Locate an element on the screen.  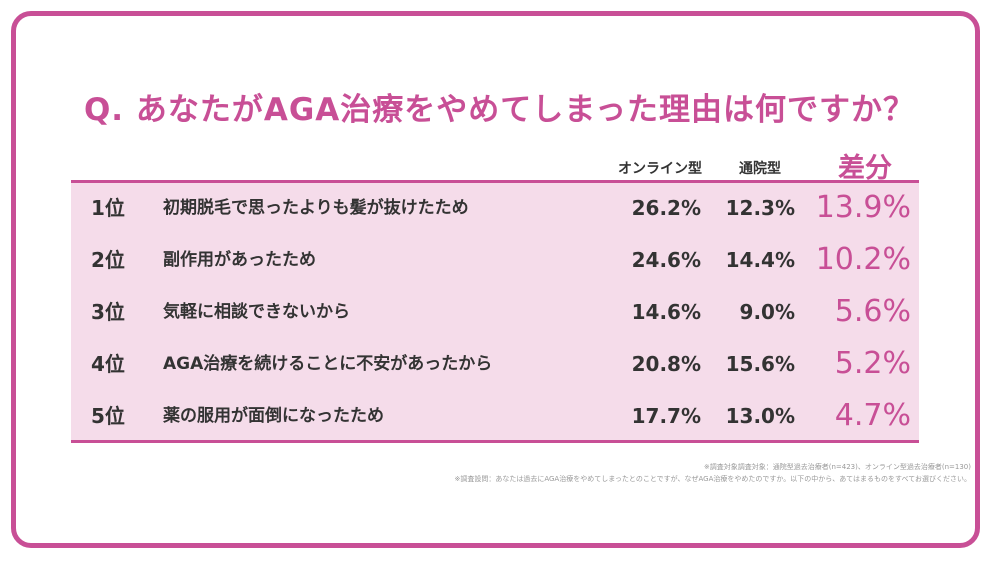
table-bottom-rule is located at coordinates (495, 441).